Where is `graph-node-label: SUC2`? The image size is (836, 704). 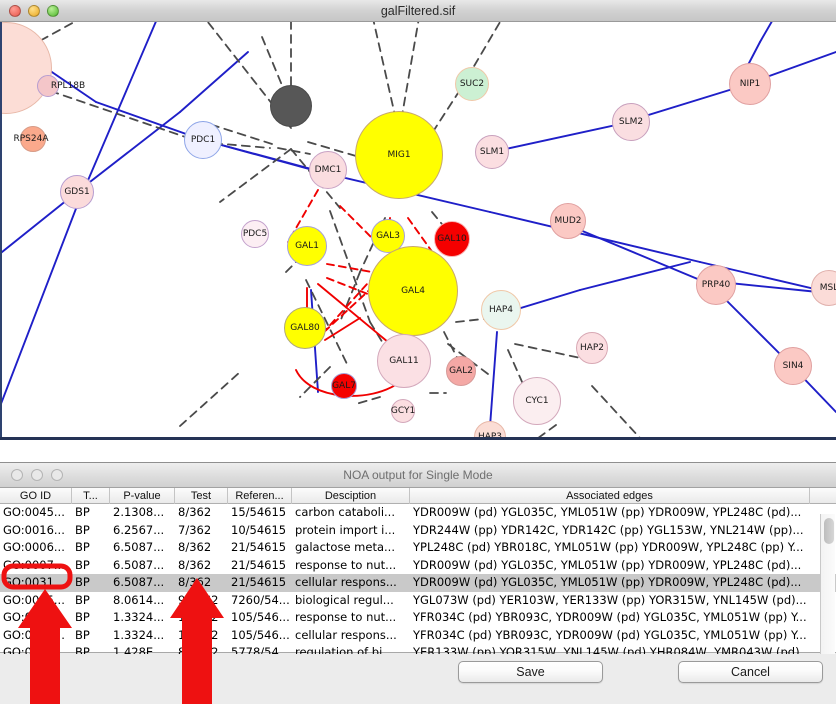
graph-node-label: SUC2 is located at coordinates (472, 84).